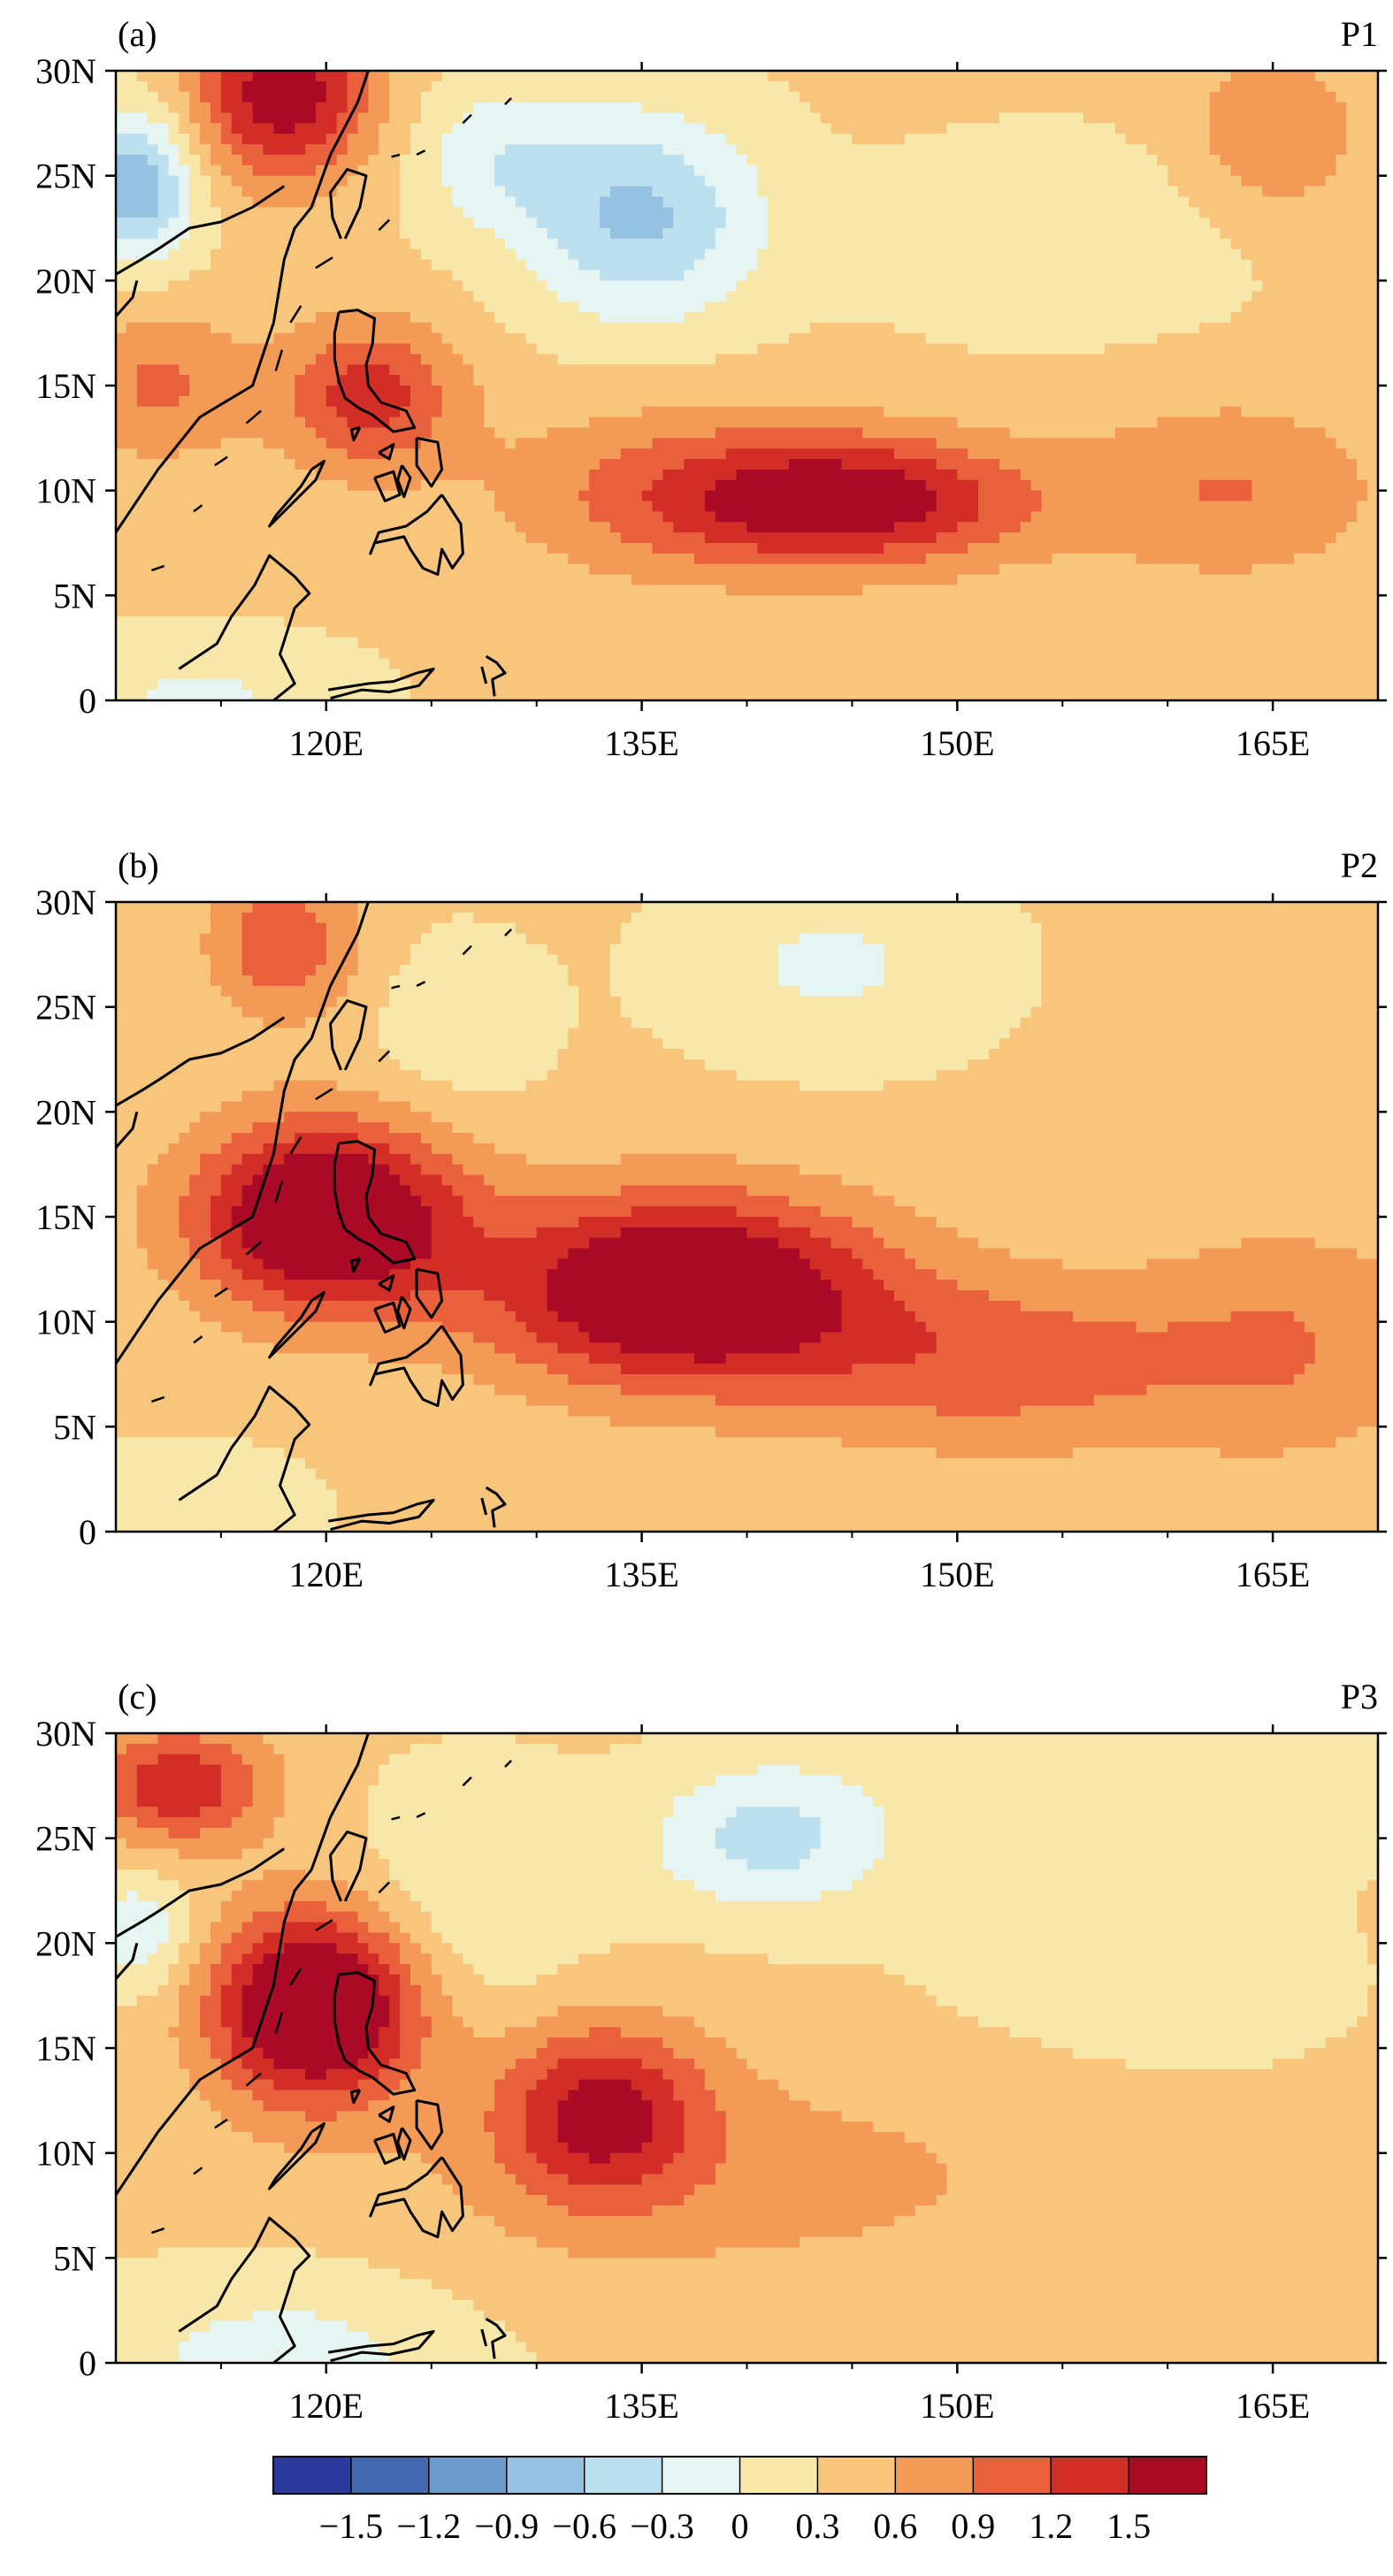 The image size is (1393, 2576). What do you see at coordinates (641, 1574) in the screenshot?
I see `x-tick-label: 135E` at bounding box center [641, 1574].